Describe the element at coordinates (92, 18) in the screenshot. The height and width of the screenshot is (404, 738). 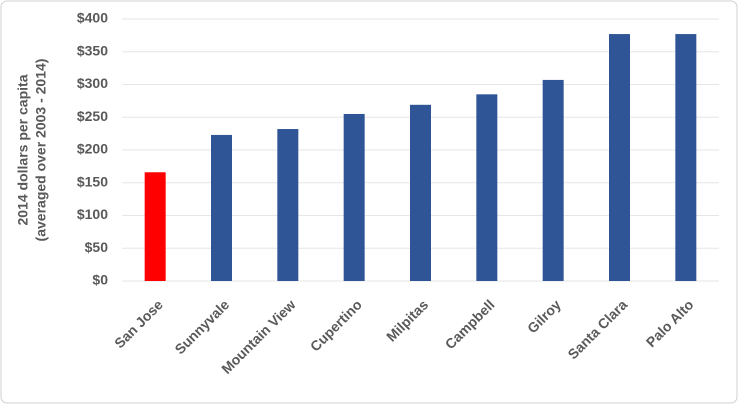
I see `y-tick-label: $400` at that location.